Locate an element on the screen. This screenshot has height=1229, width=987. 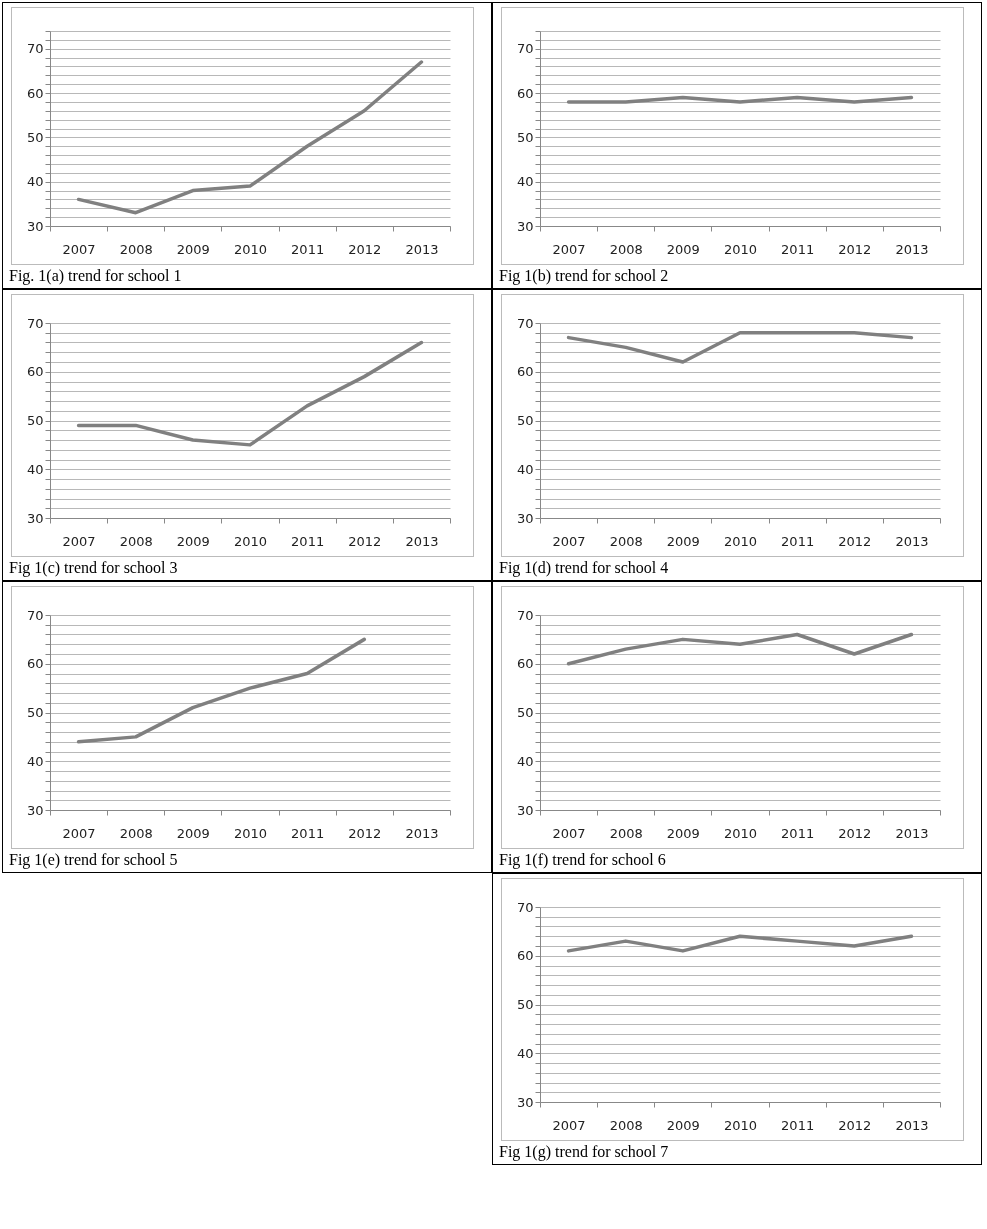
text: Fig 1(g) trend for school 7 is located at coordinates (584, 1152).